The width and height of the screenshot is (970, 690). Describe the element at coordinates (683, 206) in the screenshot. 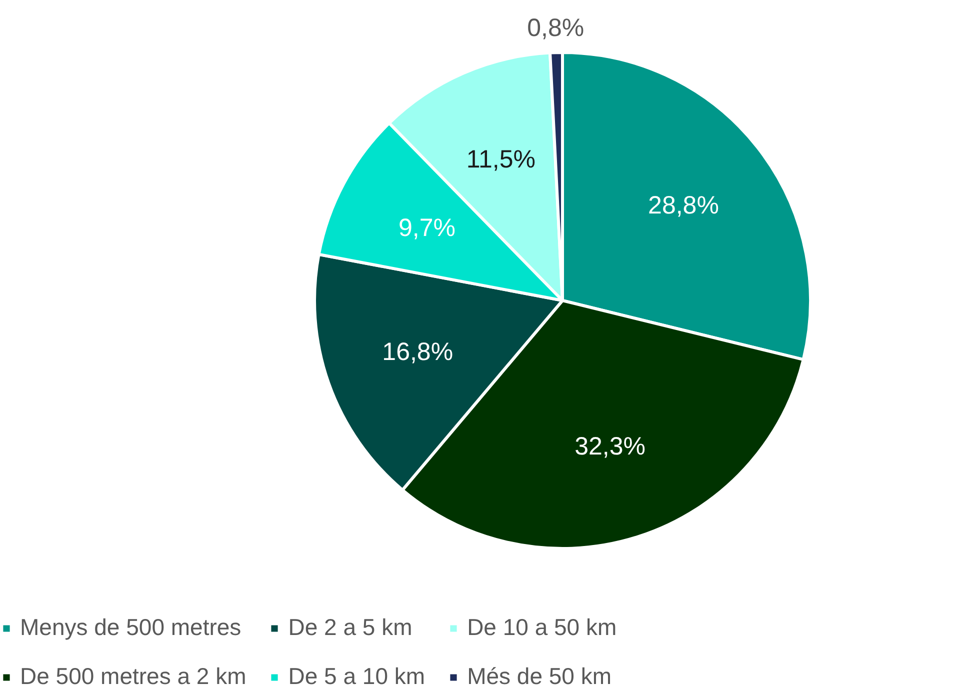

I see `data-label: 28,8%` at that location.